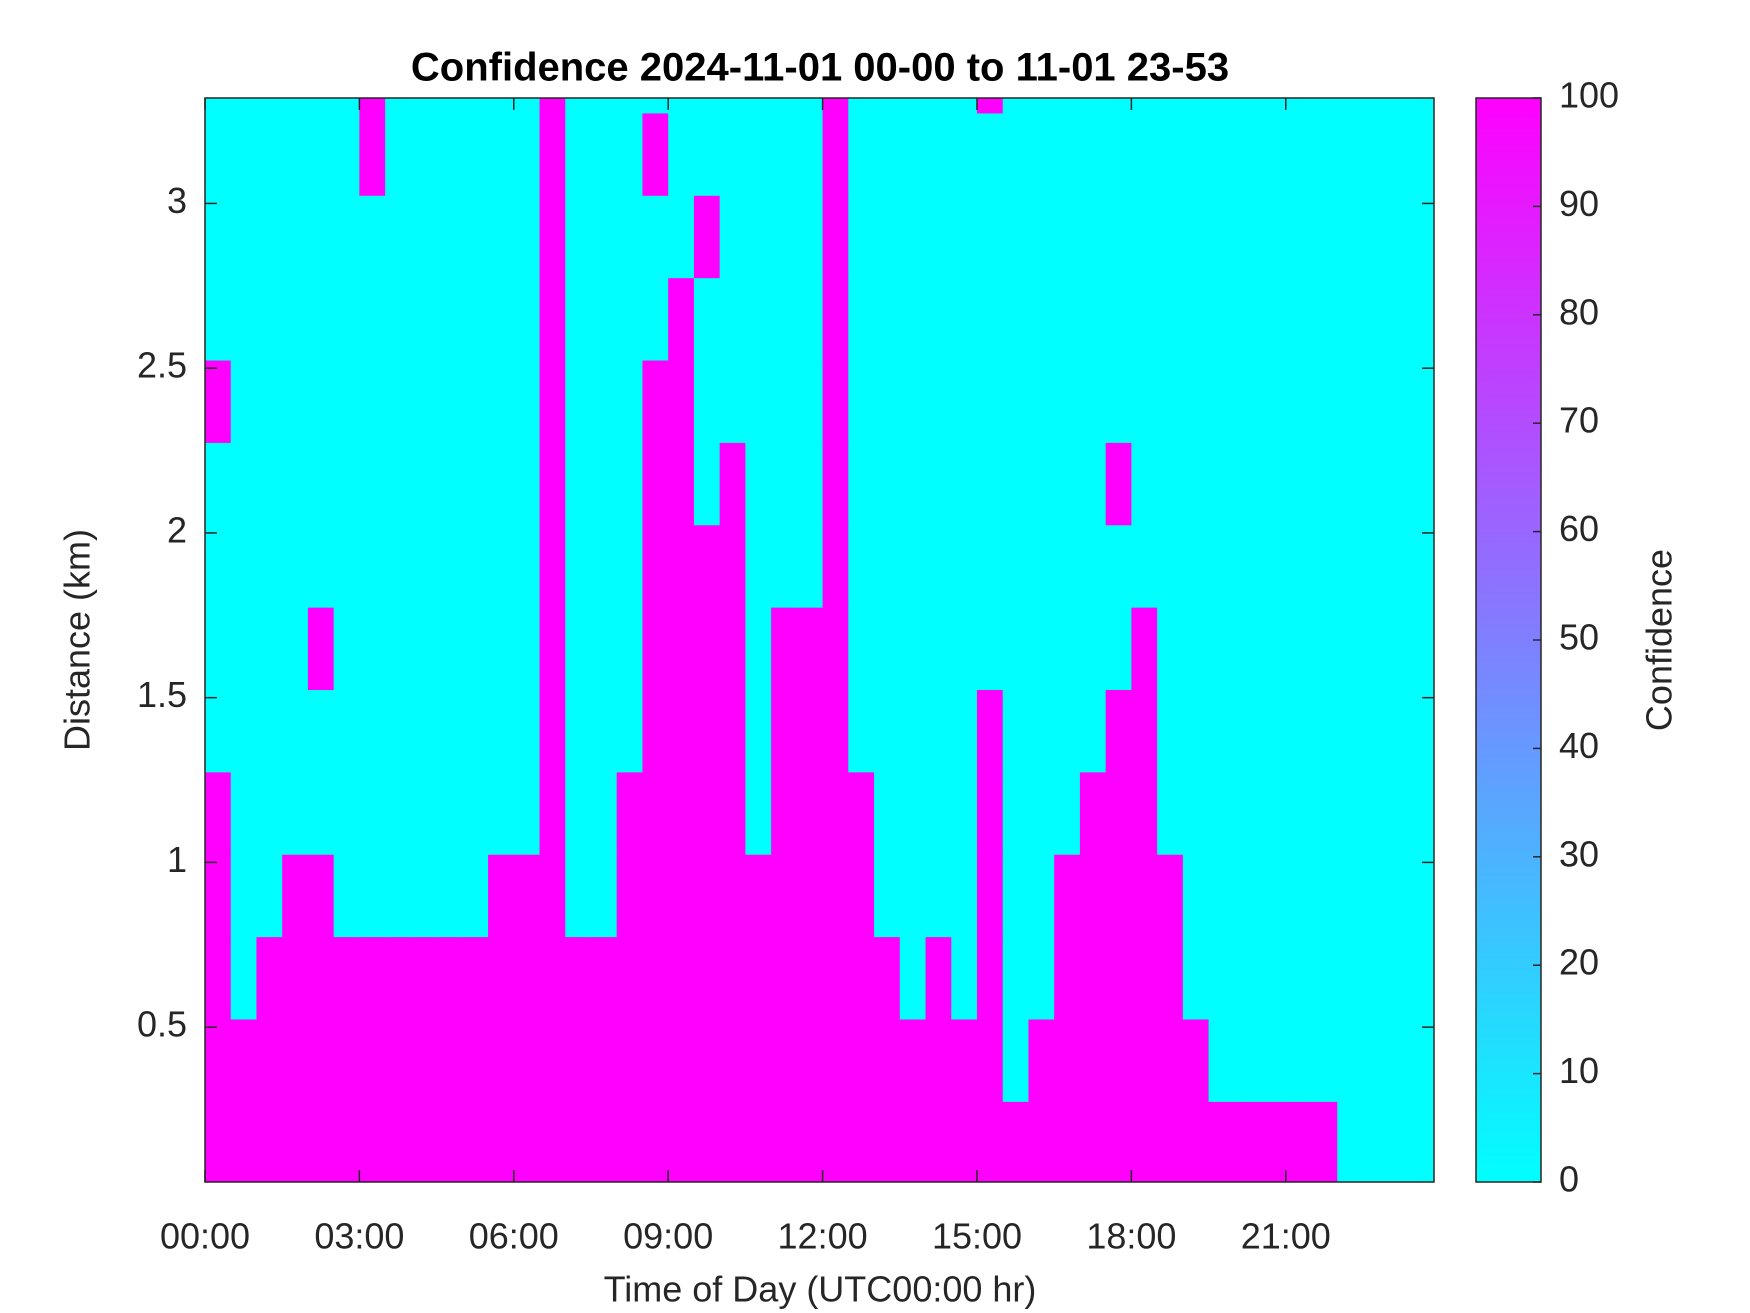 Image resolution: width=1750 pixels, height=1313 pixels. I want to click on colorbar-tick-label: 10, so click(1579, 1070).